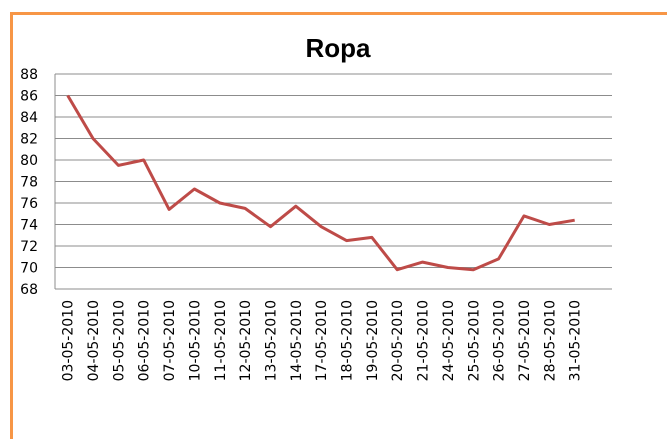  What do you see at coordinates (576, 340) in the screenshot?
I see `x-tick-label: 31-05-2010` at bounding box center [576, 340].